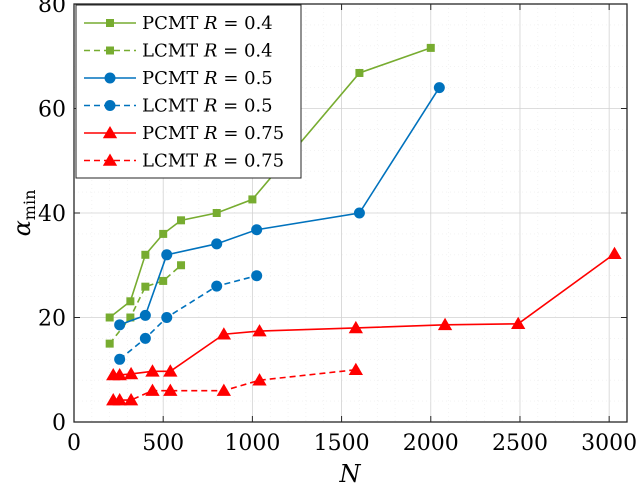 The image size is (641, 488). What do you see at coordinates (22, 228) in the screenshot?
I see `y-axis-label-main: α` at bounding box center [22, 228].